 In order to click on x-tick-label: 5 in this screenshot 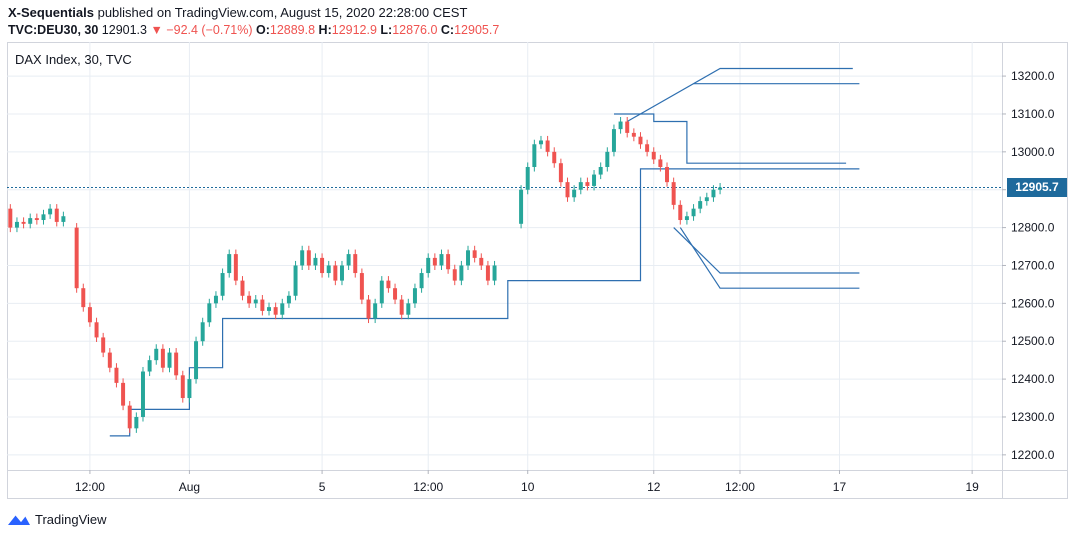, I will do `click(322, 487)`.